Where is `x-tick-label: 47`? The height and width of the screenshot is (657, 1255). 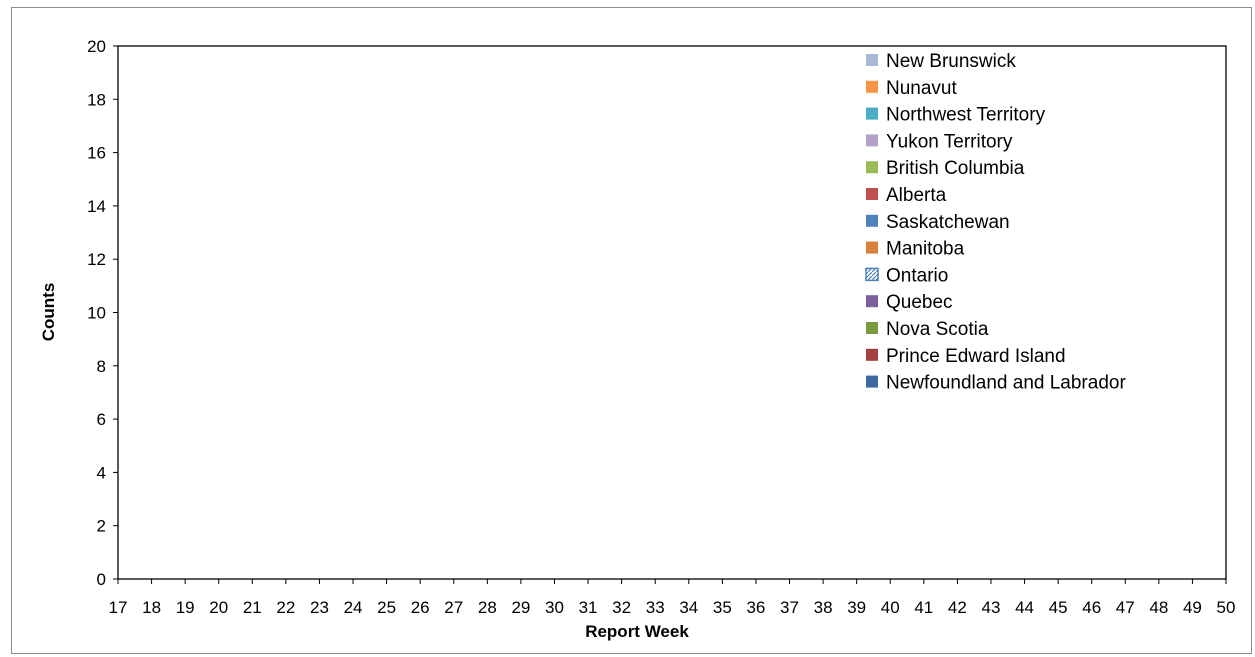
x-tick-label: 47 is located at coordinates (1125, 607).